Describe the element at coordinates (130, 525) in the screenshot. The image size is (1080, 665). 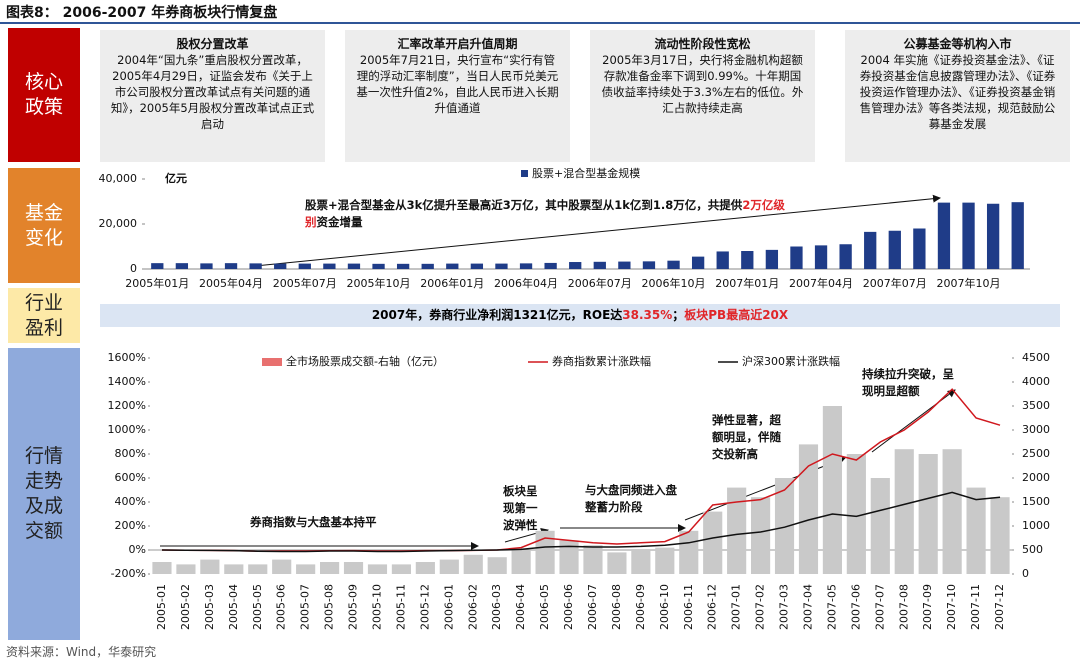
I see `y-tick-label: 200%` at that location.